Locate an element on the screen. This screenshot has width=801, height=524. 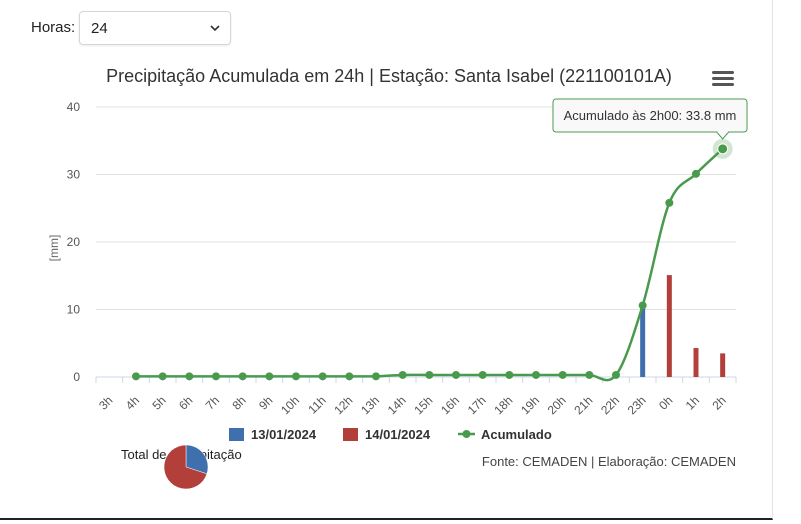
legend-swatch-marker is located at coordinates (466, 434).